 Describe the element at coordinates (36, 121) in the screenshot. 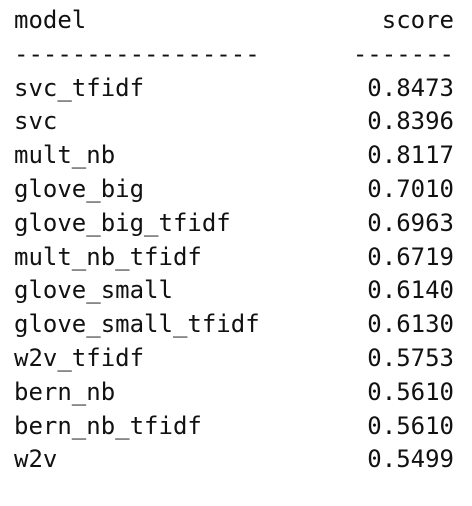

I see `model-name: svc` at that location.